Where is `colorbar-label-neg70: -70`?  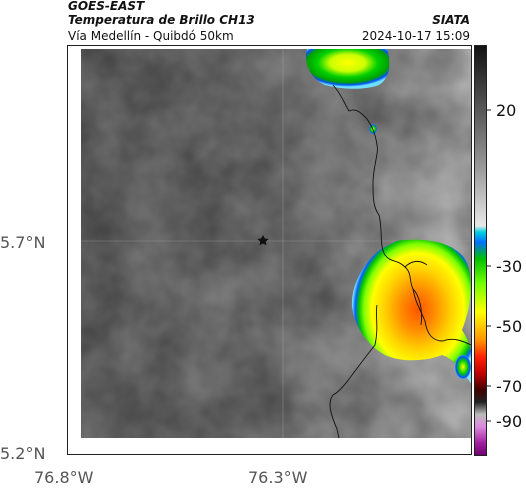 colorbar-label-neg70: -70 is located at coordinates (509, 386).